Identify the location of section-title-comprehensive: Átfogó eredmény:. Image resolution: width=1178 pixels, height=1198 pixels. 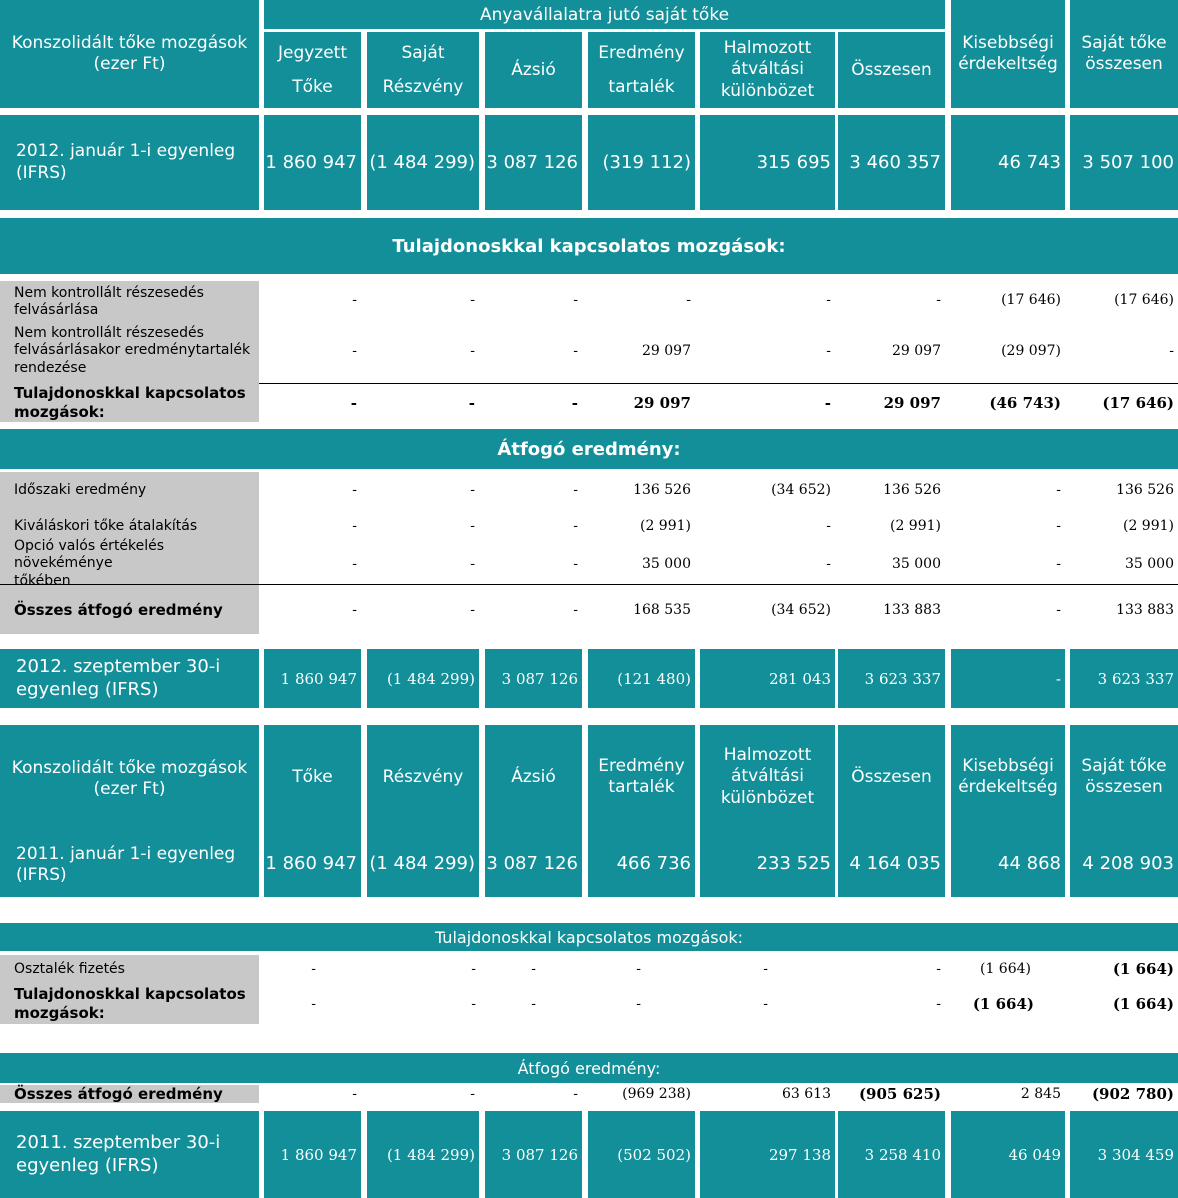
(589, 449).